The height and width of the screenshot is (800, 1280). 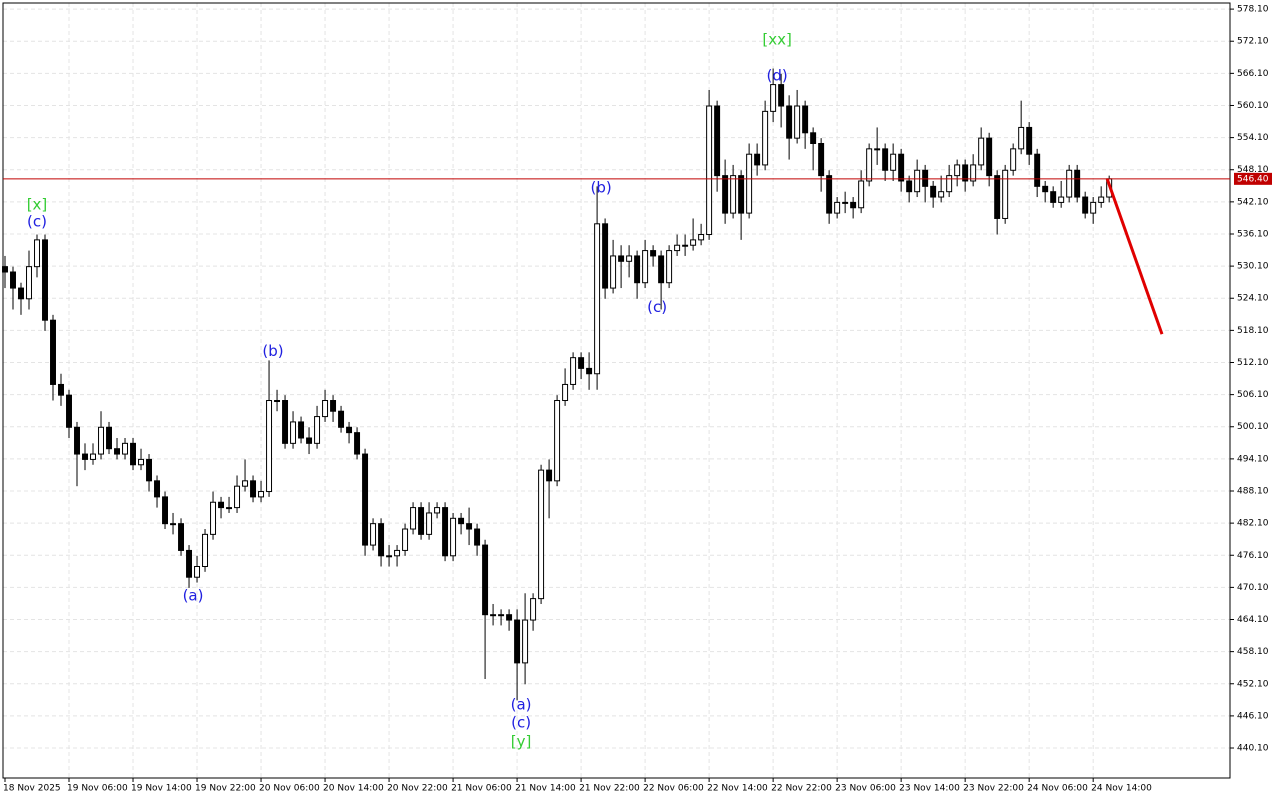 What do you see at coordinates (1253, 684) in the screenshot?
I see `y-tick-label: 452.10` at bounding box center [1253, 684].